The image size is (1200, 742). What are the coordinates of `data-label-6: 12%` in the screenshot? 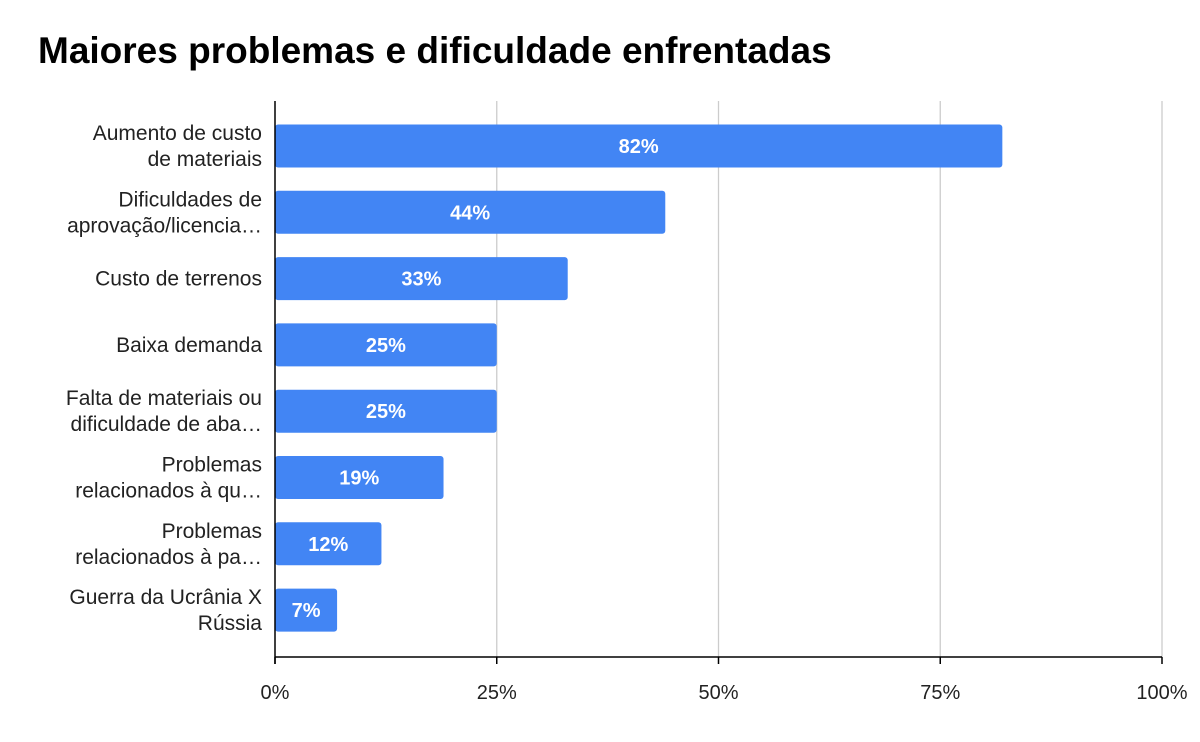 It's located at (328, 545).